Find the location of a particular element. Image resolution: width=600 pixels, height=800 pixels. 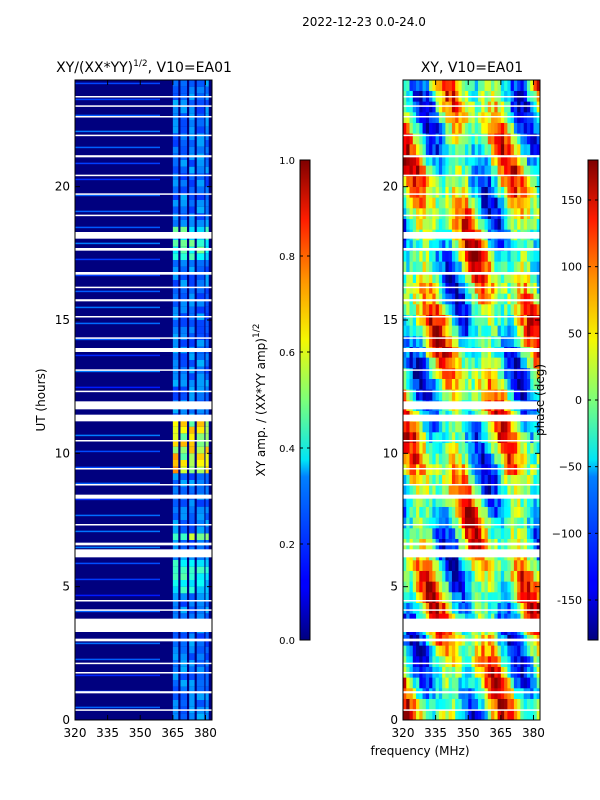

colorbar-tick-label: 0.6 is located at coordinates (287, 353).